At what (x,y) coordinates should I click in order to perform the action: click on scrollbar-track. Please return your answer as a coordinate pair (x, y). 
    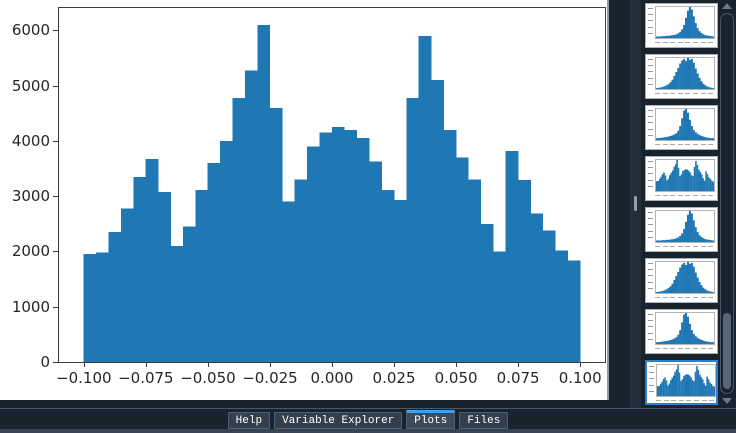
    Looking at the image, I should click on (727, 203).